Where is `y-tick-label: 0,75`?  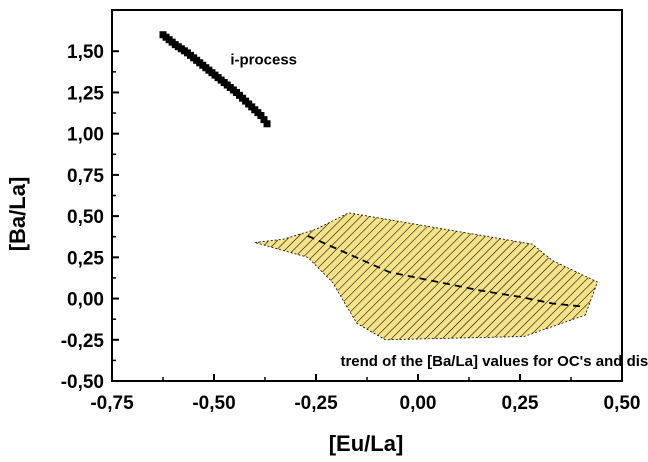 y-tick-label: 0,75 is located at coordinates (85, 176).